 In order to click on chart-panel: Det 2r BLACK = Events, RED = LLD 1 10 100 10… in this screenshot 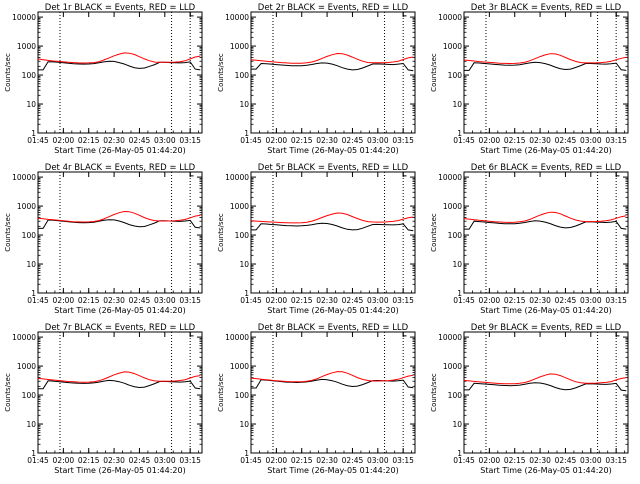, I will do `click(316, 79)`.